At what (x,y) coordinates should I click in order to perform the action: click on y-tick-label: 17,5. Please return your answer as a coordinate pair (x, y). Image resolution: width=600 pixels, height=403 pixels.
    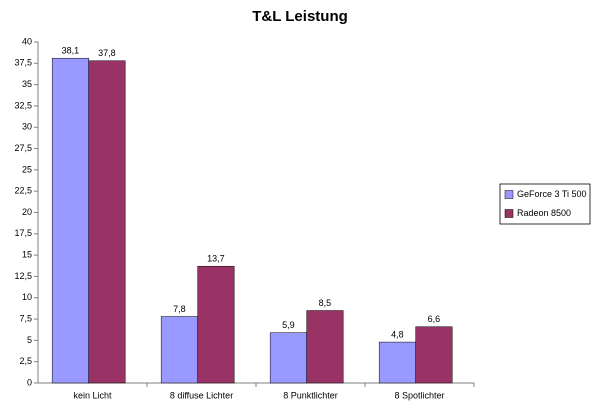
    Looking at the image, I should click on (23, 233).